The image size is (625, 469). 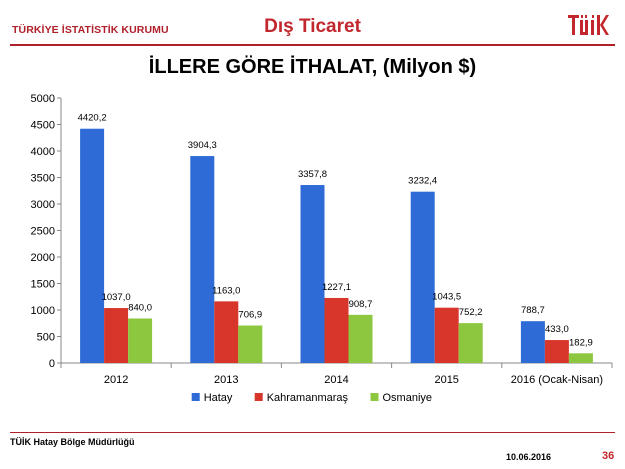 What do you see at coordinates (43, 311) in the screenshot?
I see `y-tick-label: 1000` at bounding box center [43, 311].